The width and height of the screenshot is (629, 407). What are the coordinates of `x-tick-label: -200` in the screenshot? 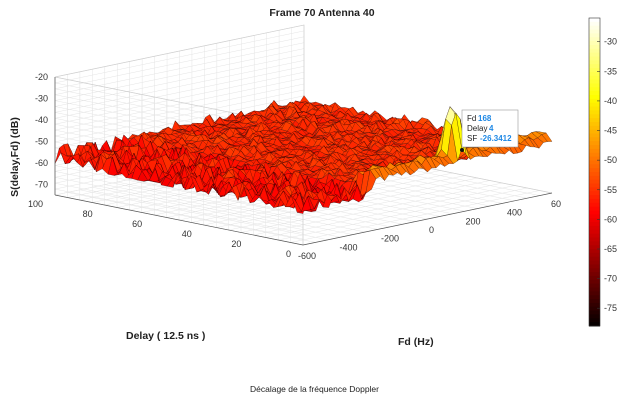 It's located at (390, 239).